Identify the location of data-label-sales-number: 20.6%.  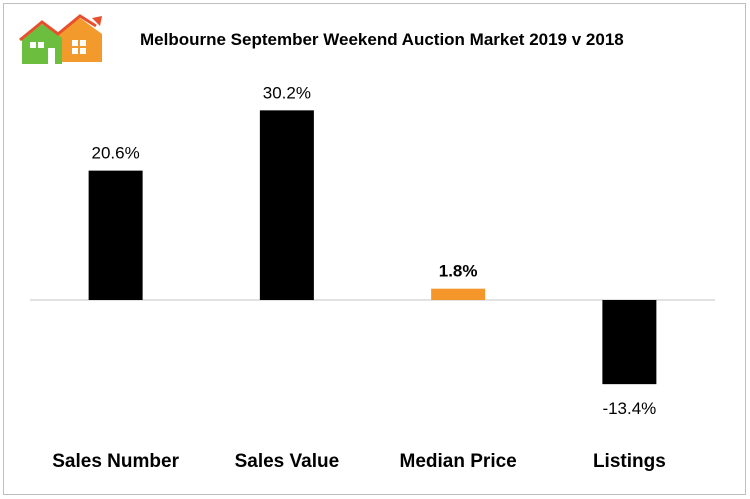
(116, 153).